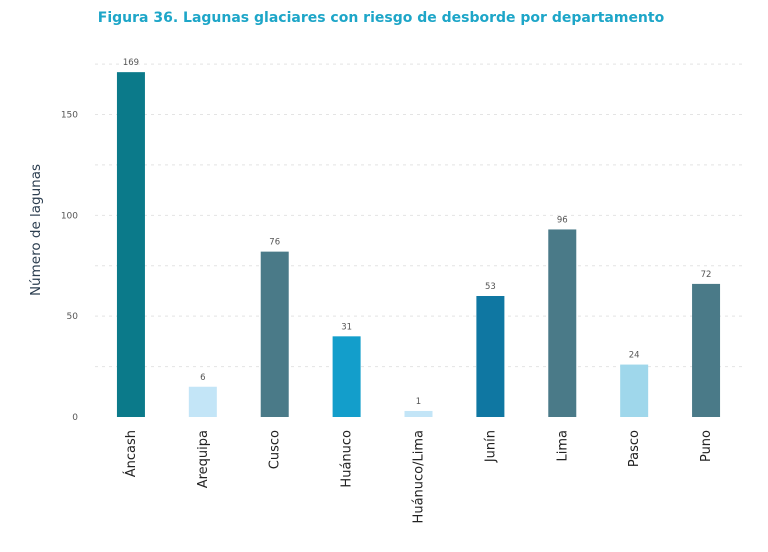  I want to click on y-tick-label: 50, so click(73, 317).